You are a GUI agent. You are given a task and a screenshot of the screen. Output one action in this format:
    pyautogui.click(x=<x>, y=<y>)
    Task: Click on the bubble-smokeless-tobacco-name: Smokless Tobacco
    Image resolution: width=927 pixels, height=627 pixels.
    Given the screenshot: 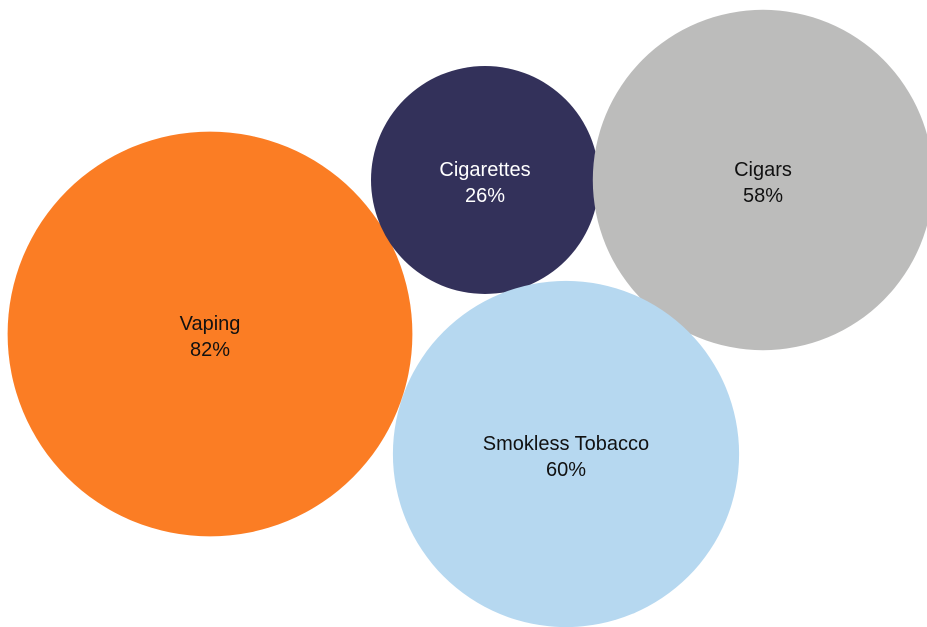 What is the action you would take?
    pyautogui.click(x=566, y=444)
    